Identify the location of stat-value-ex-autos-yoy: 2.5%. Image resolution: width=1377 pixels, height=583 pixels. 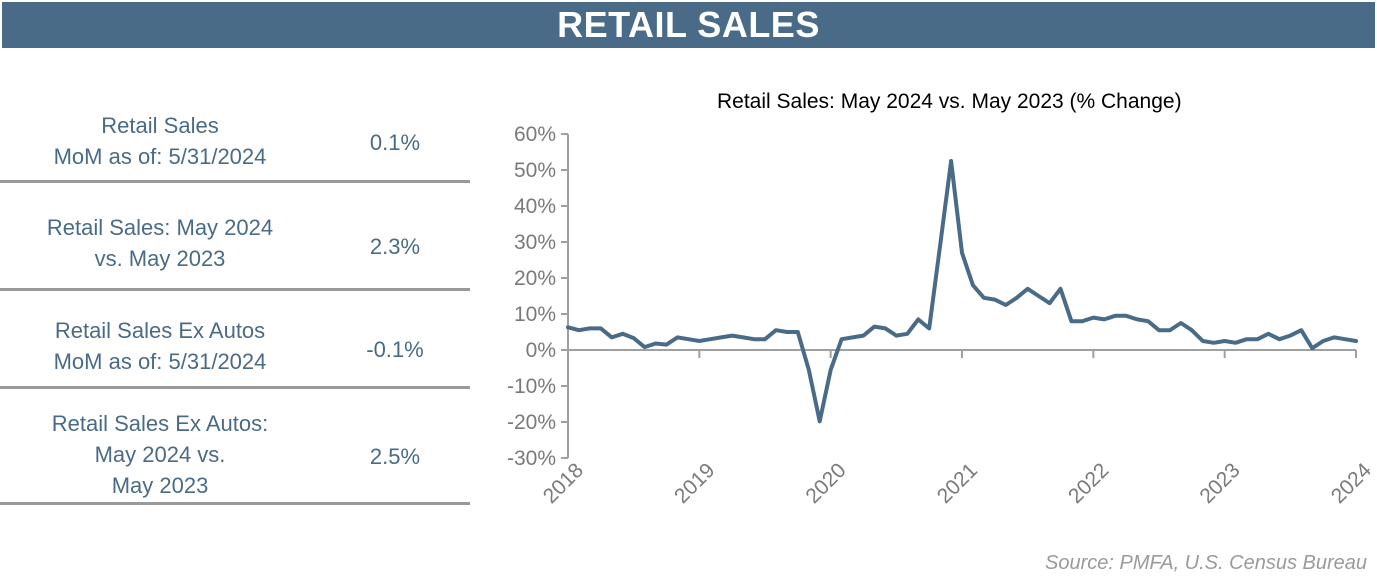
(395, 456).